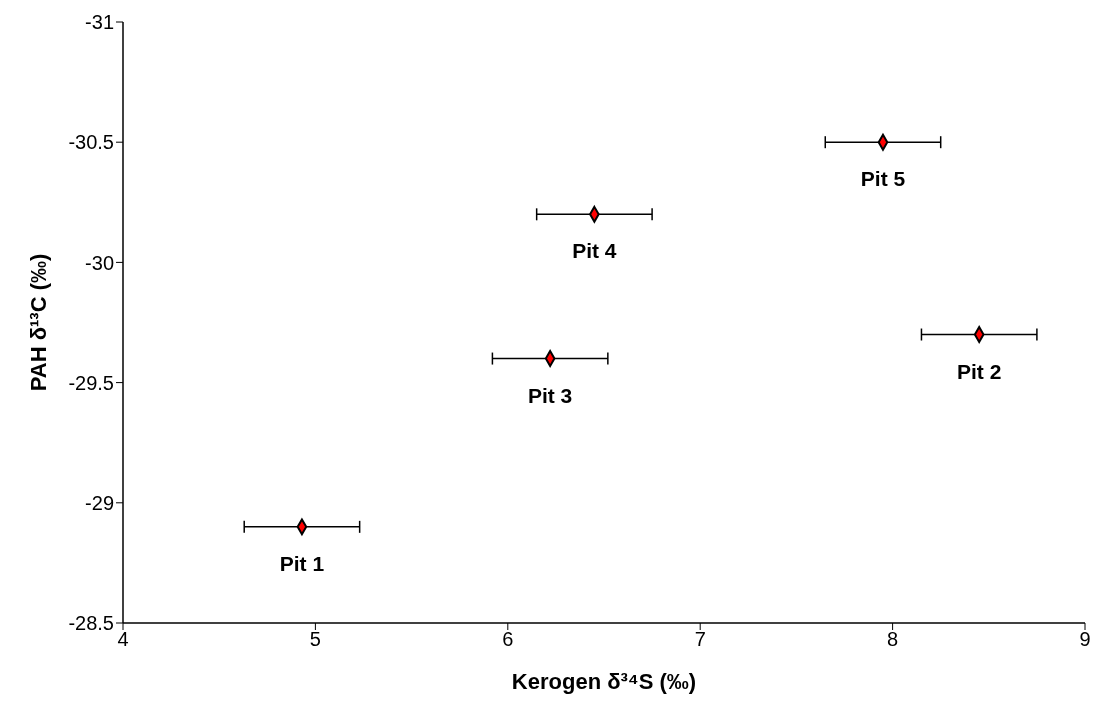 This screenshot has height=718, width=1093. Describe the element at coordinates (604, 681) in the screenshot. I see `x-axis-title: Kerogen δ³⁴S (‰)` at that location.